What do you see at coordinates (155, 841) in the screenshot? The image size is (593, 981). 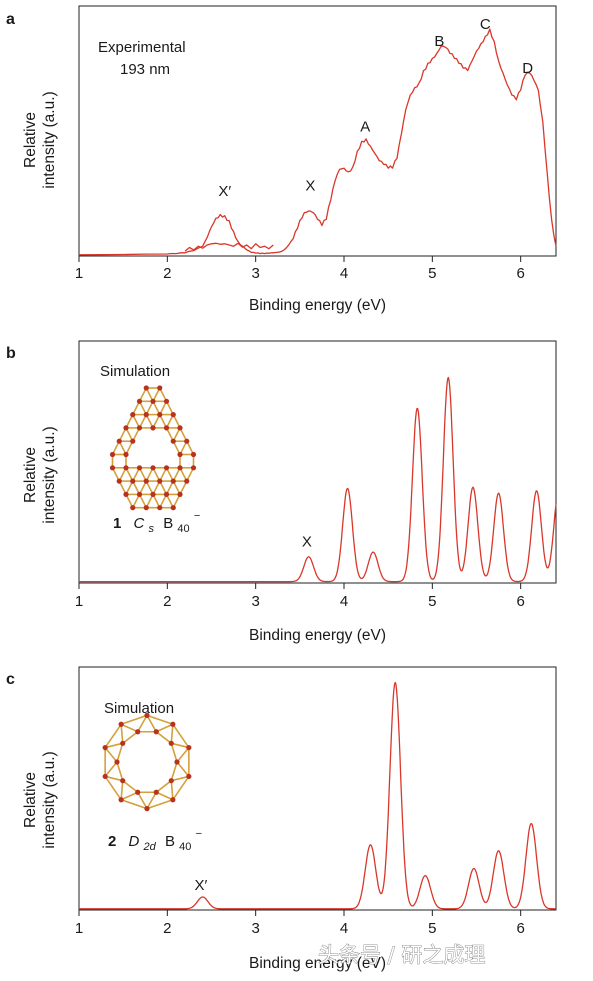 I see `structure-caption: 2 D 2d B 40 −` at bounding box center [155, 841].